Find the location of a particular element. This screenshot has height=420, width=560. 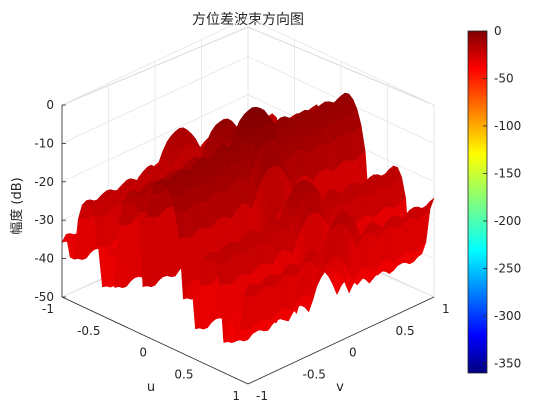

z-axis-label: 幅度 (dB) is located at coordinates (17, 205).